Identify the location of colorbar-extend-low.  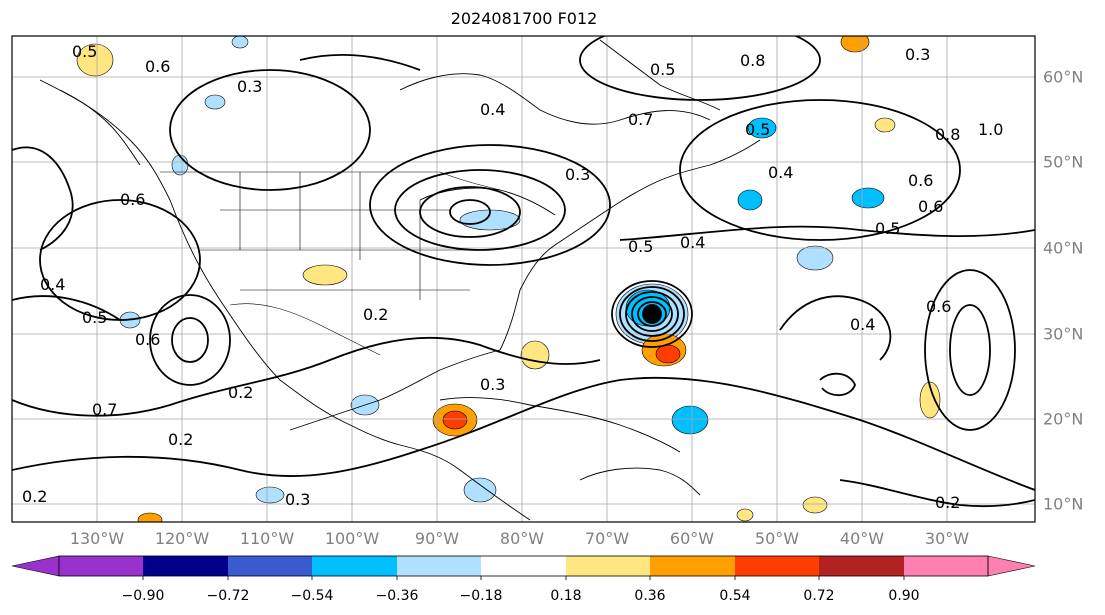
(35, 566).